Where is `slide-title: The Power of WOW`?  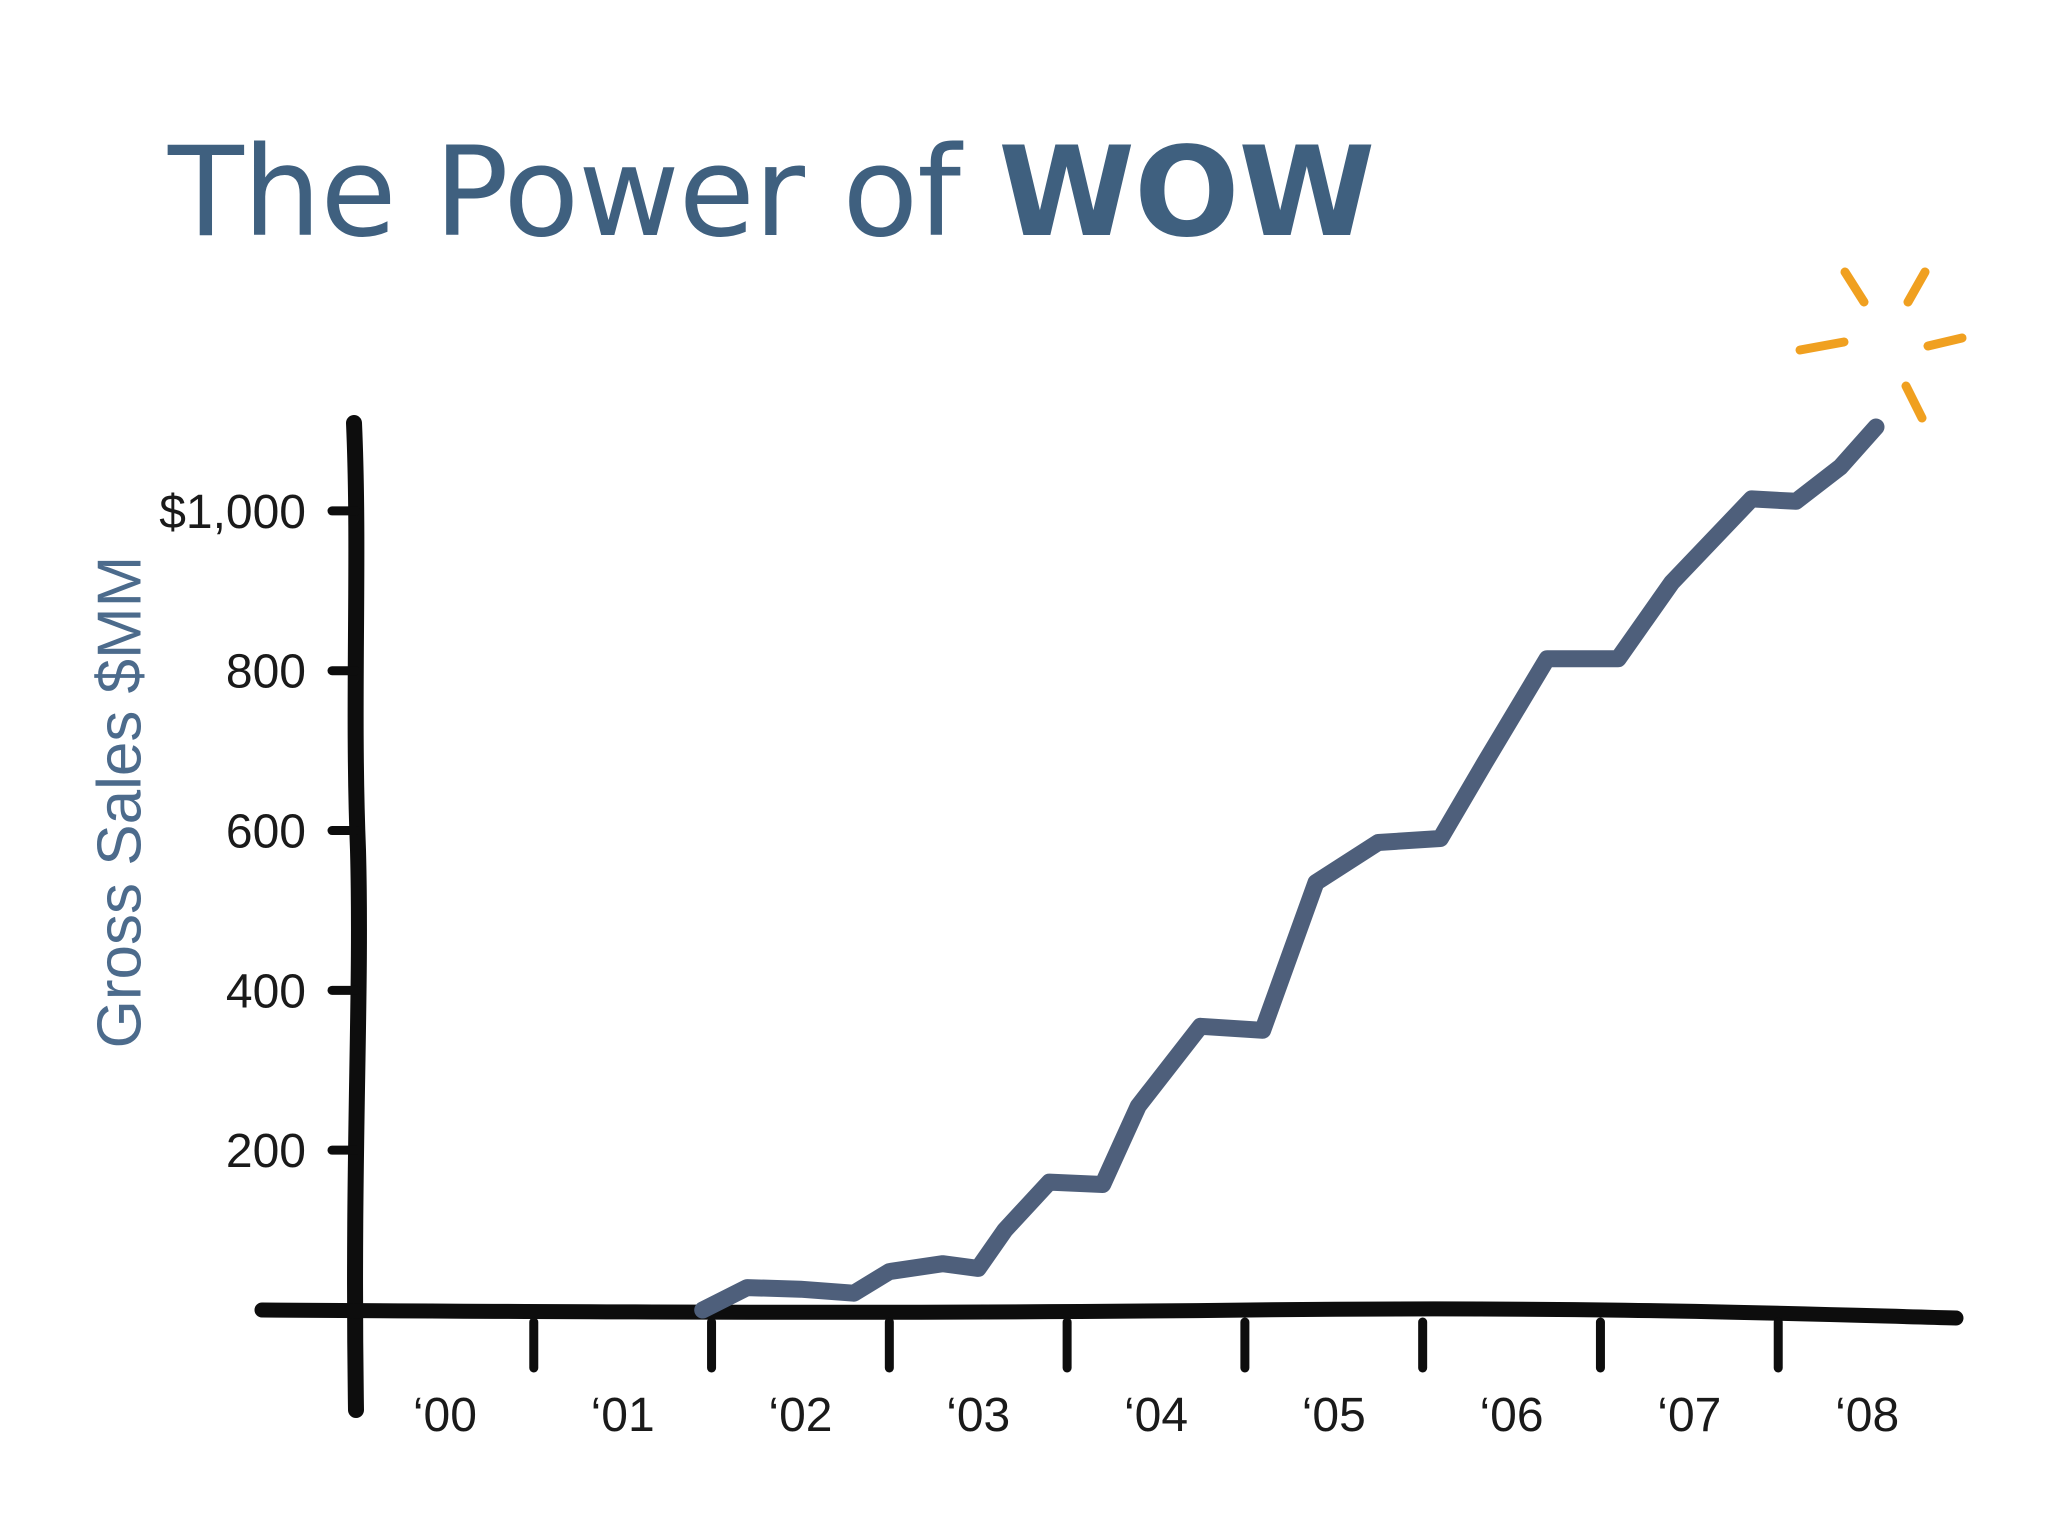
slide-title: The Power of WOW is located at coordinates (771, 193).